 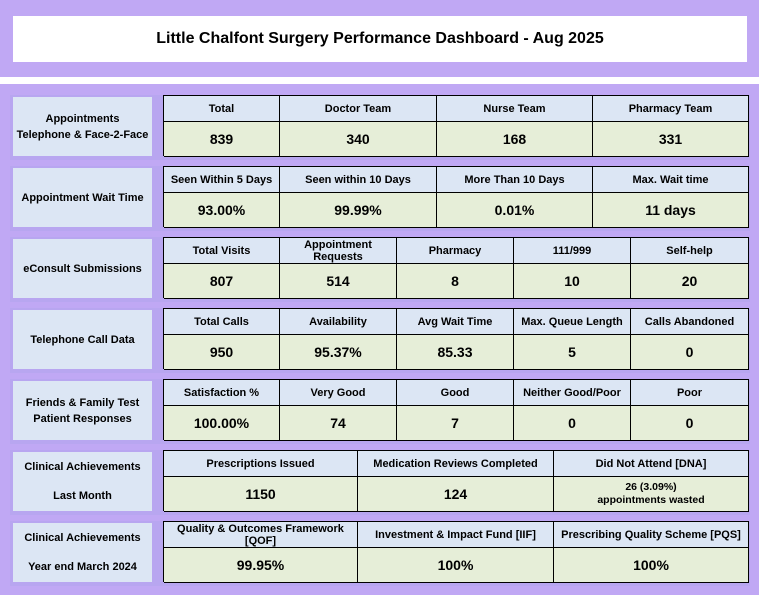 What do you see at coordinates (222, 352) in the screenshot?
I see `value-cell: 950` at bounding box center [222, 352].